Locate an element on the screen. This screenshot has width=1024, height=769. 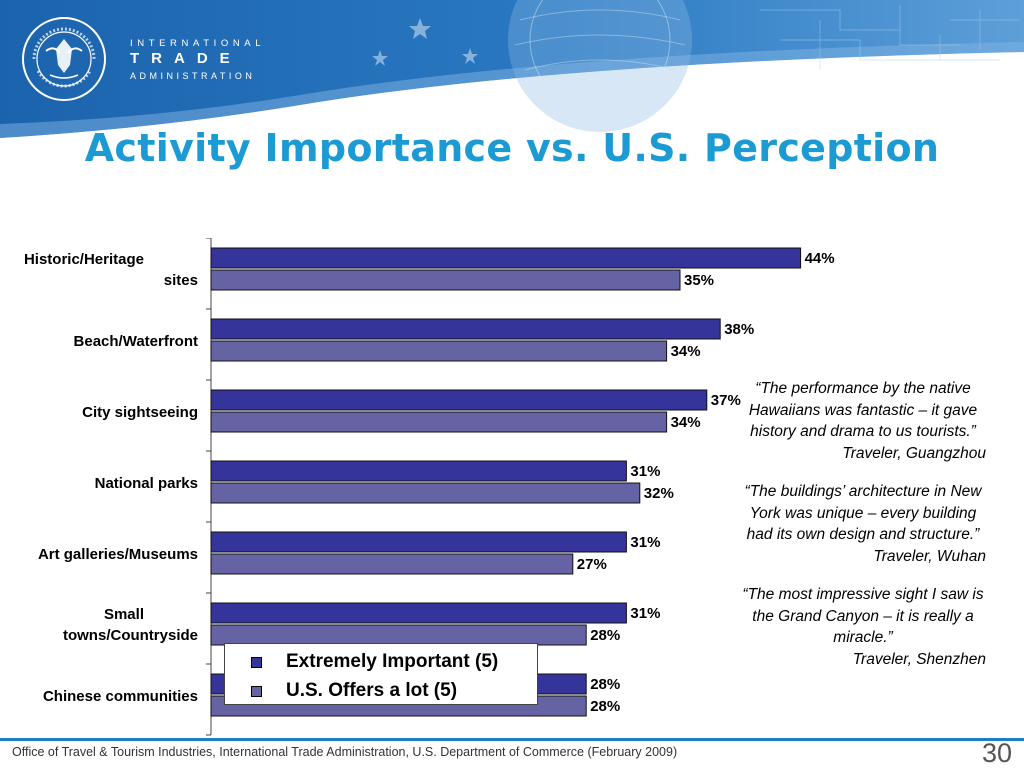
footer-rule is located at coordinates (512, 739).